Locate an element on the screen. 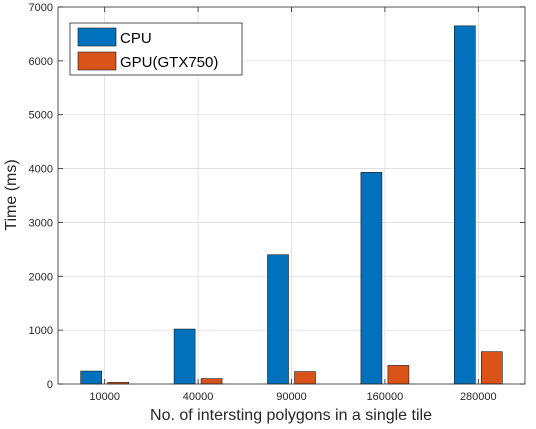 The image size is (536, 429). legend: CPU GPU(GTX750) is located at coordinates (156, 49).